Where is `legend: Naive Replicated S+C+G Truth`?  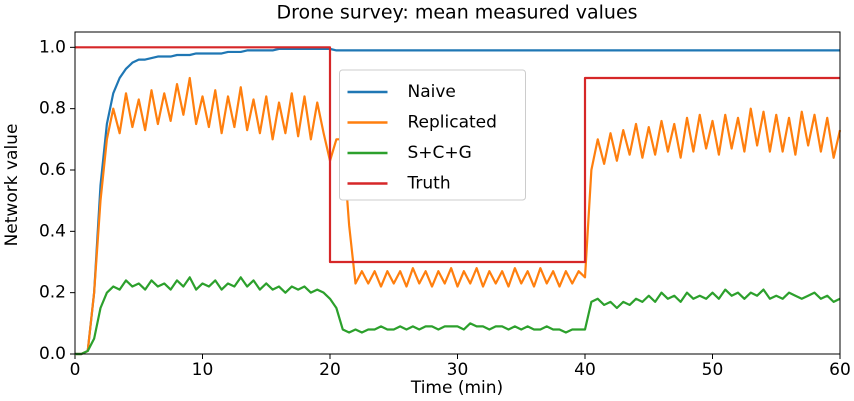
legend: Naive Replicated S+C+G Truth is located at coordinates (432, 135).